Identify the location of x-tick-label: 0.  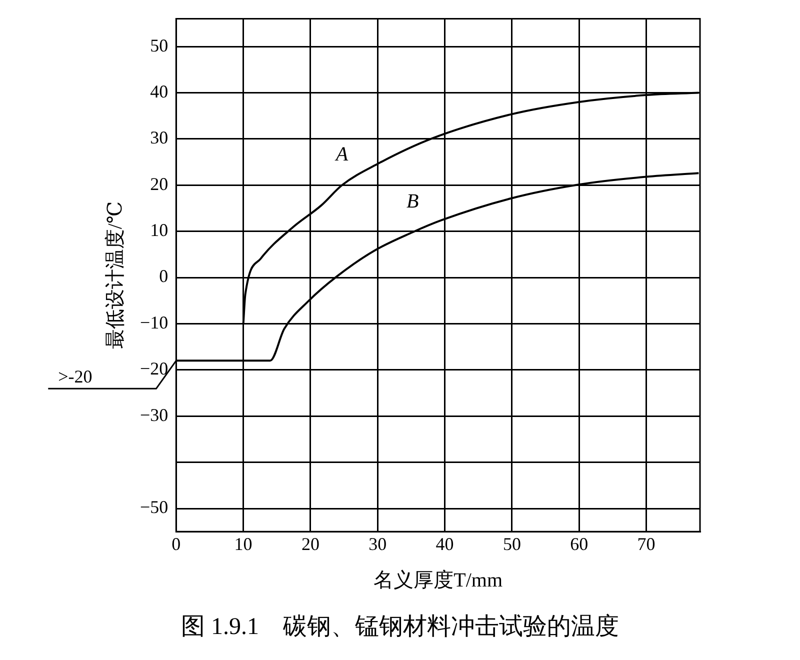
(176, 544).